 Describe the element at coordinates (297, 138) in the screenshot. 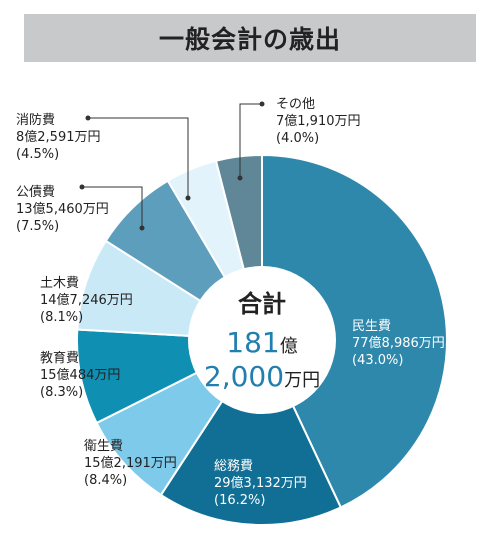

I see `slice-label-percent: (4.0%)` at that location.